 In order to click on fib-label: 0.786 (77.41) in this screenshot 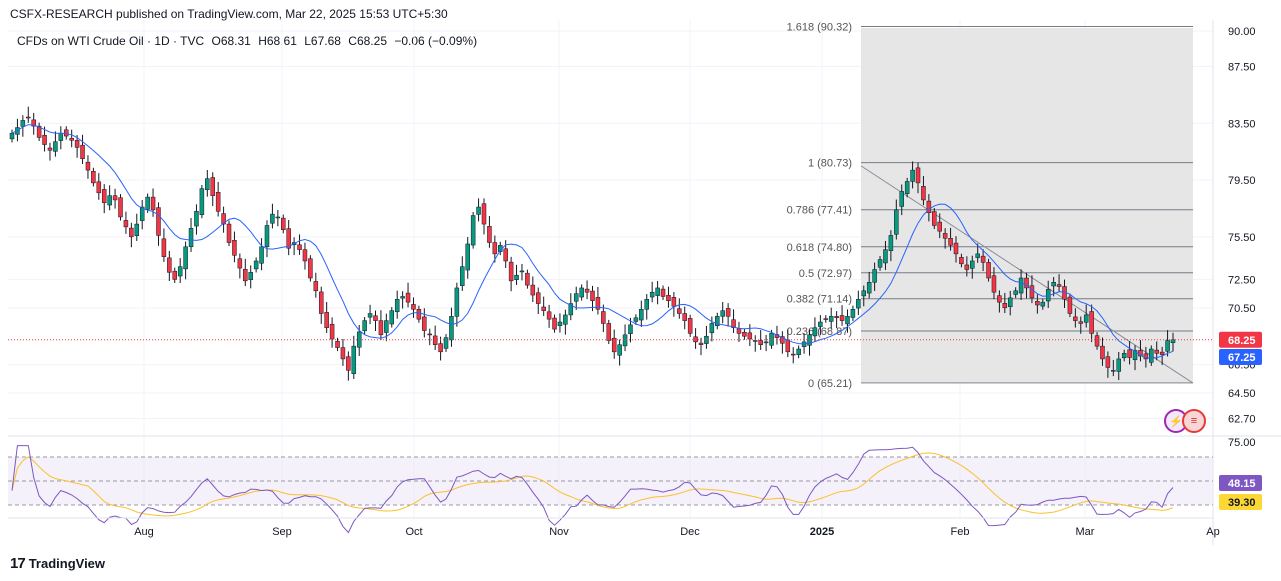, I will do `click(819, 211)`.